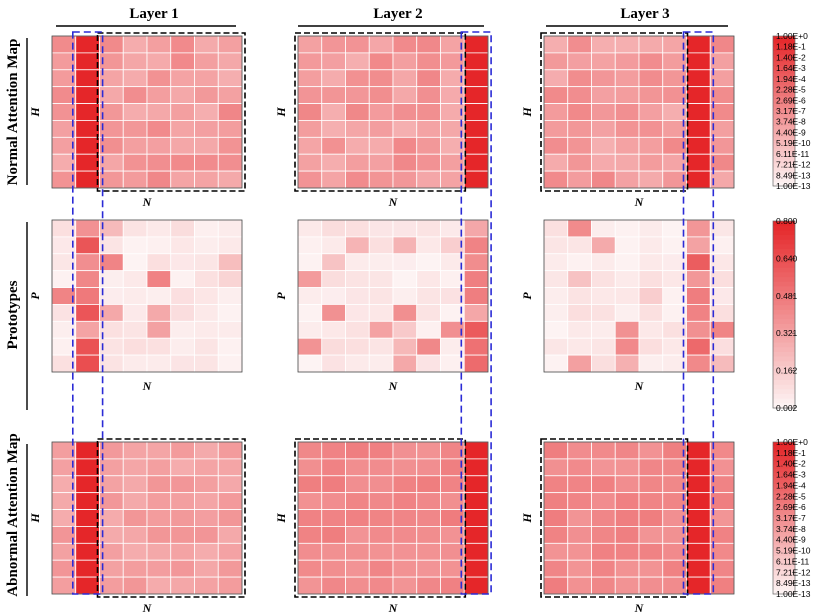 This screenshot has height=612, width=830. What do you see at coordinates (644, 14) in the screenshot?
I see `column-title-layer-3: Layer 3` at bounding box center [644, 14].